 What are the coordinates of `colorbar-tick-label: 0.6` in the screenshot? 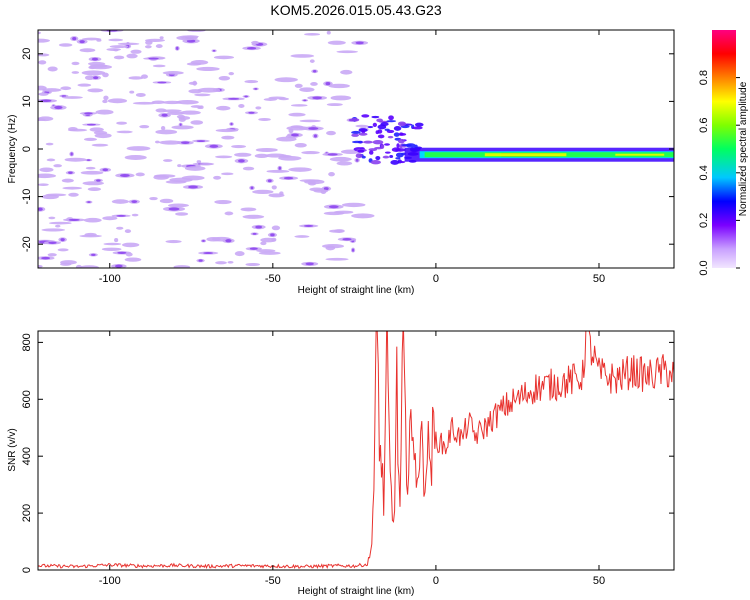 It's located at (704, 125).